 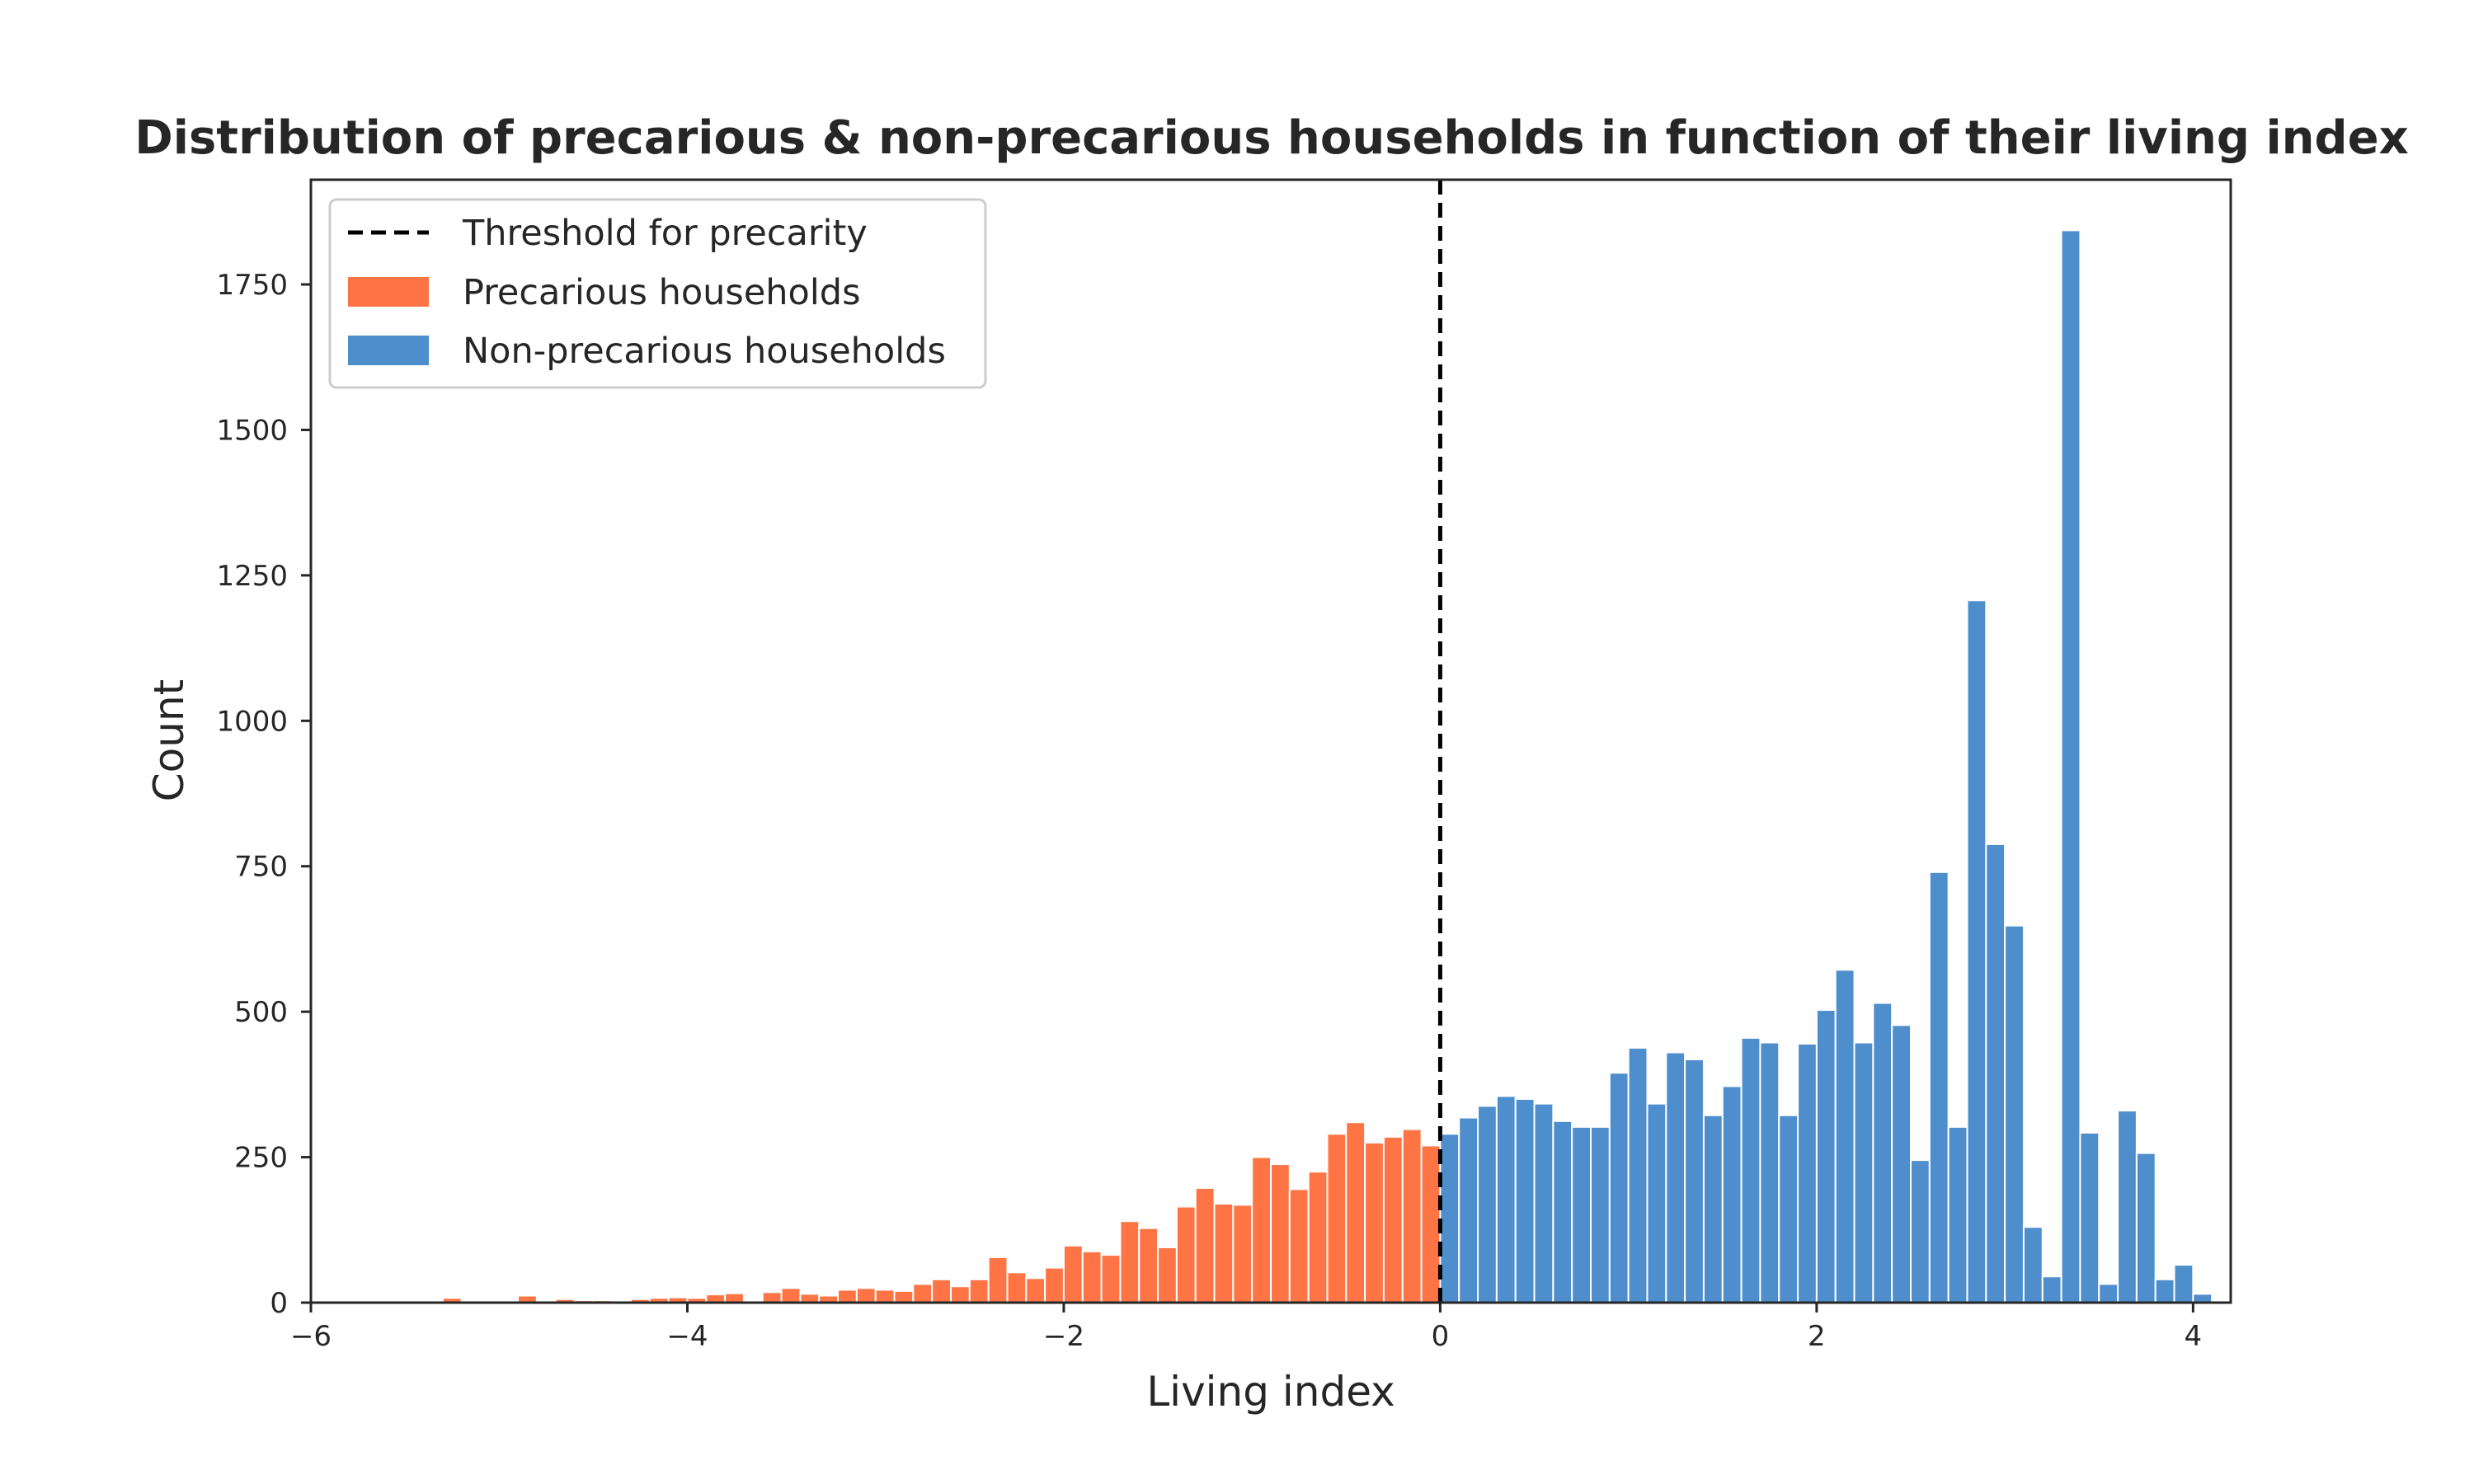 What do you see at coordinates (2194, 1336) in the screenshot?
I see `x-tick-label: 4` at bounding box center [2194, 1336].